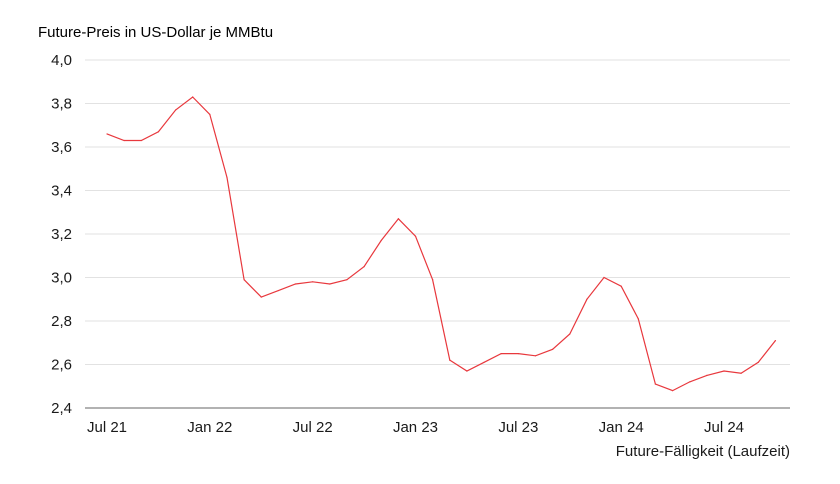 The image size is (840, 484). I want to click on y-tick-label: 2,4, so click(61, 408).